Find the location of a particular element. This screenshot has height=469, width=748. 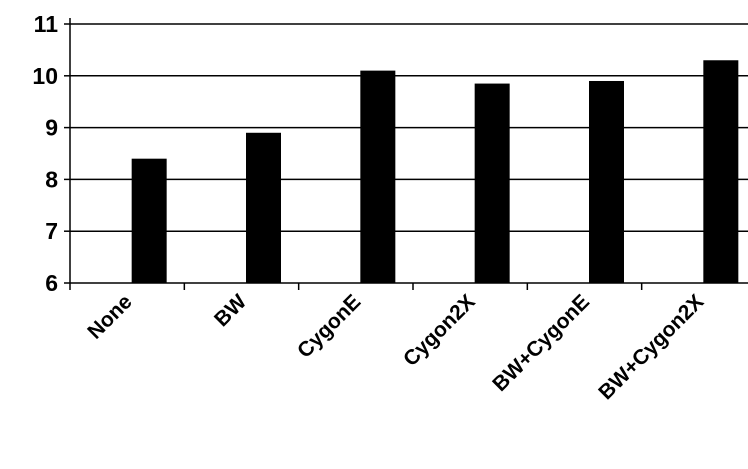

x-tick-label: CygonE is located at coordinates (329, 326).